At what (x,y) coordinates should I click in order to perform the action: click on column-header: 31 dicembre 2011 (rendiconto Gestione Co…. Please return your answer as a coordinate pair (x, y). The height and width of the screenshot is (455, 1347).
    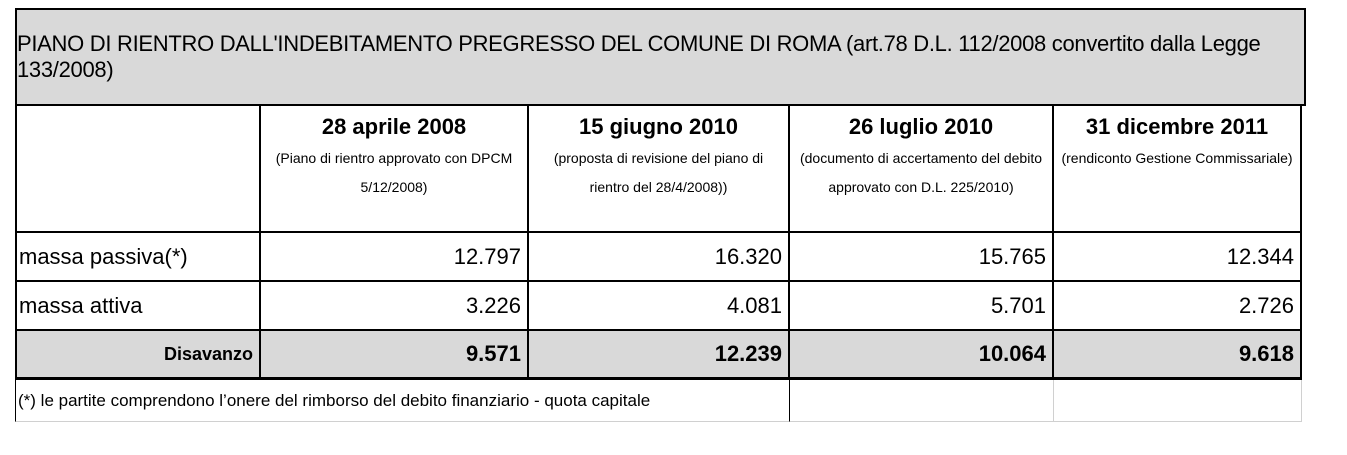
    Looking at the image, I should click on (1178, 169).